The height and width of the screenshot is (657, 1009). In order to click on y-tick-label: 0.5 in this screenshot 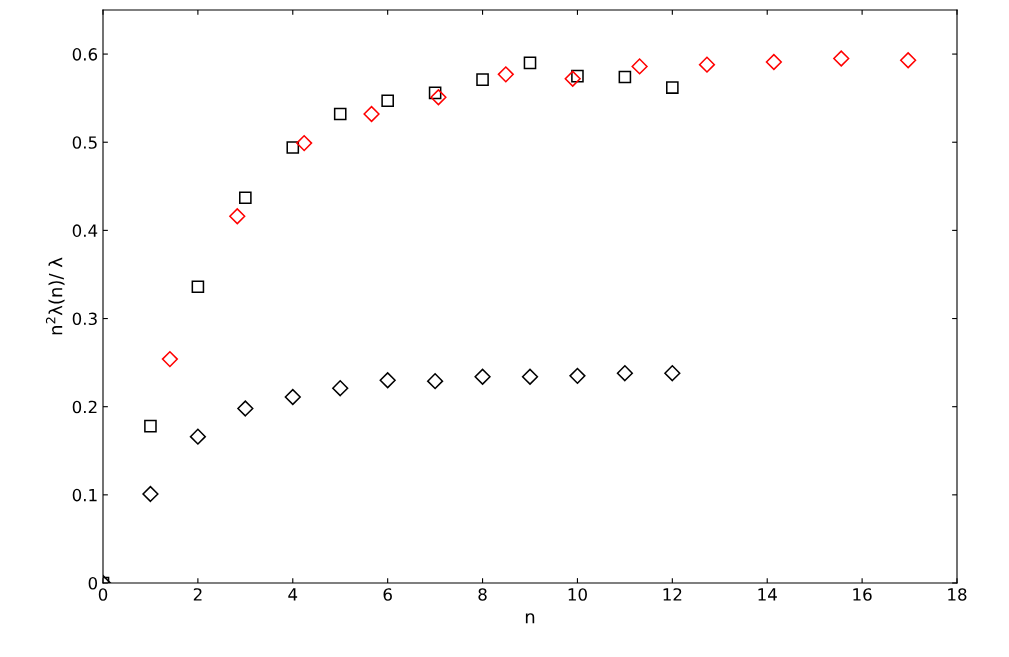, I will do `click(84, 142)`.